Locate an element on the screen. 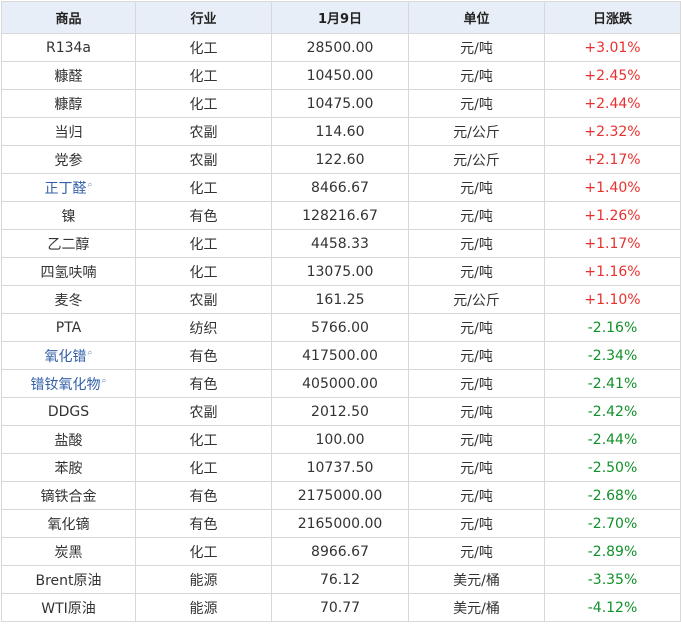 The width and height of the screenshot is (681, 628). change-cell: +2.17% is located at coordinates (612, 159).